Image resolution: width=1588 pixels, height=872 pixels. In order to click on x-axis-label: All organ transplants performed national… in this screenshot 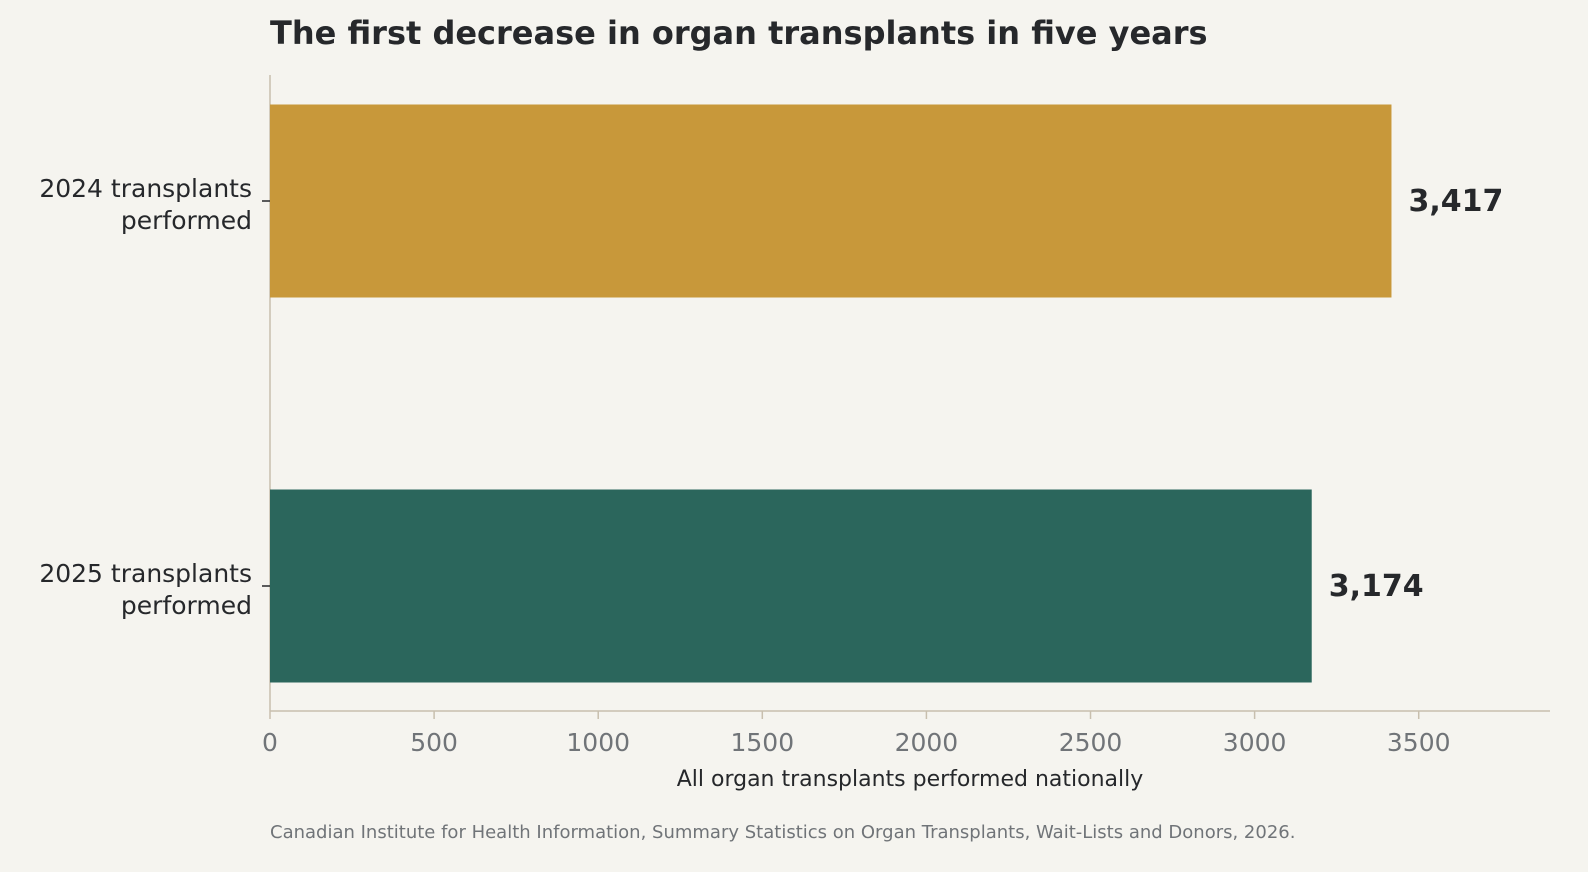, I will do `click(910, 779)`.